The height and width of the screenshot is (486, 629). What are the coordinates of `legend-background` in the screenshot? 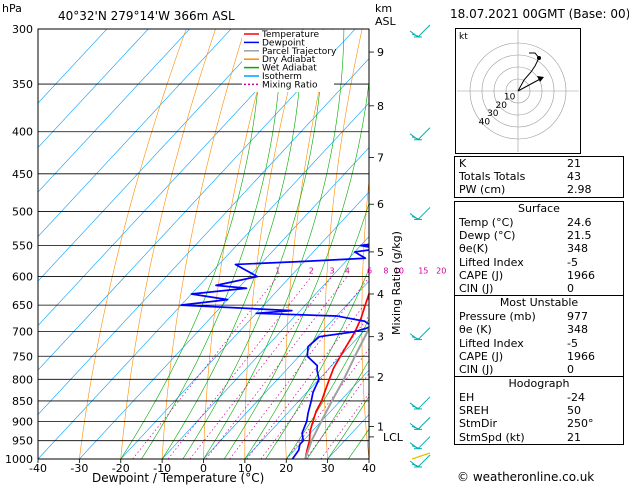 It's located at (288, 61).